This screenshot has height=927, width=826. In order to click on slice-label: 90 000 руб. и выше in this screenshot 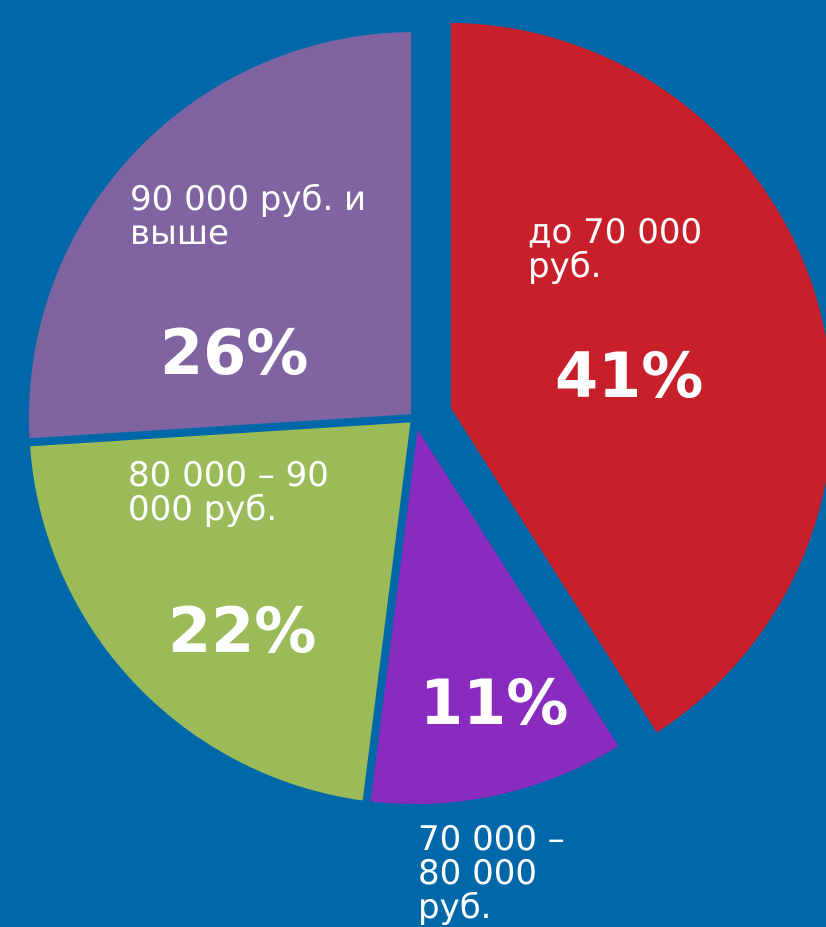, I will do `click(248, 216)`.